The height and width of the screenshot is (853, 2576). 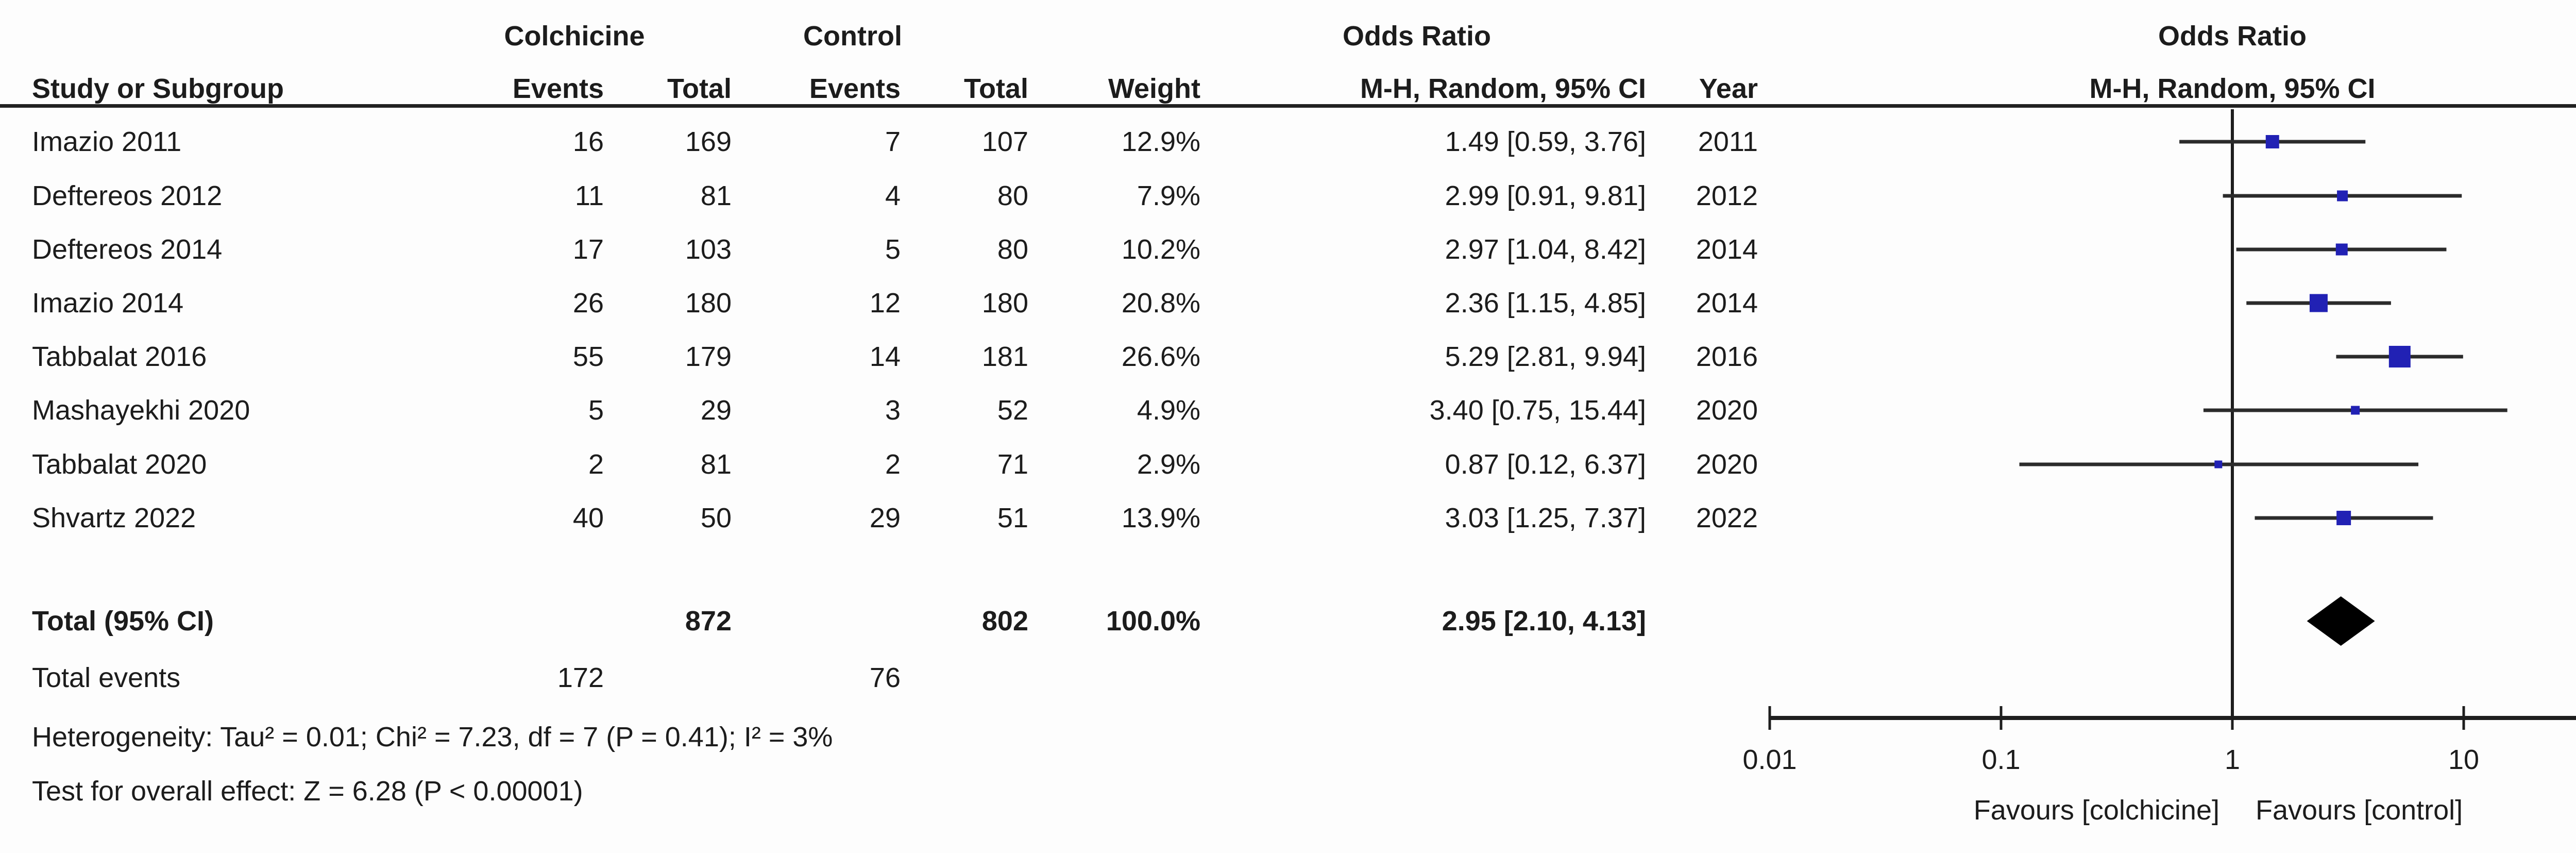 I want to click on weight-value: 7.9%, so click(x=1168, y=196).